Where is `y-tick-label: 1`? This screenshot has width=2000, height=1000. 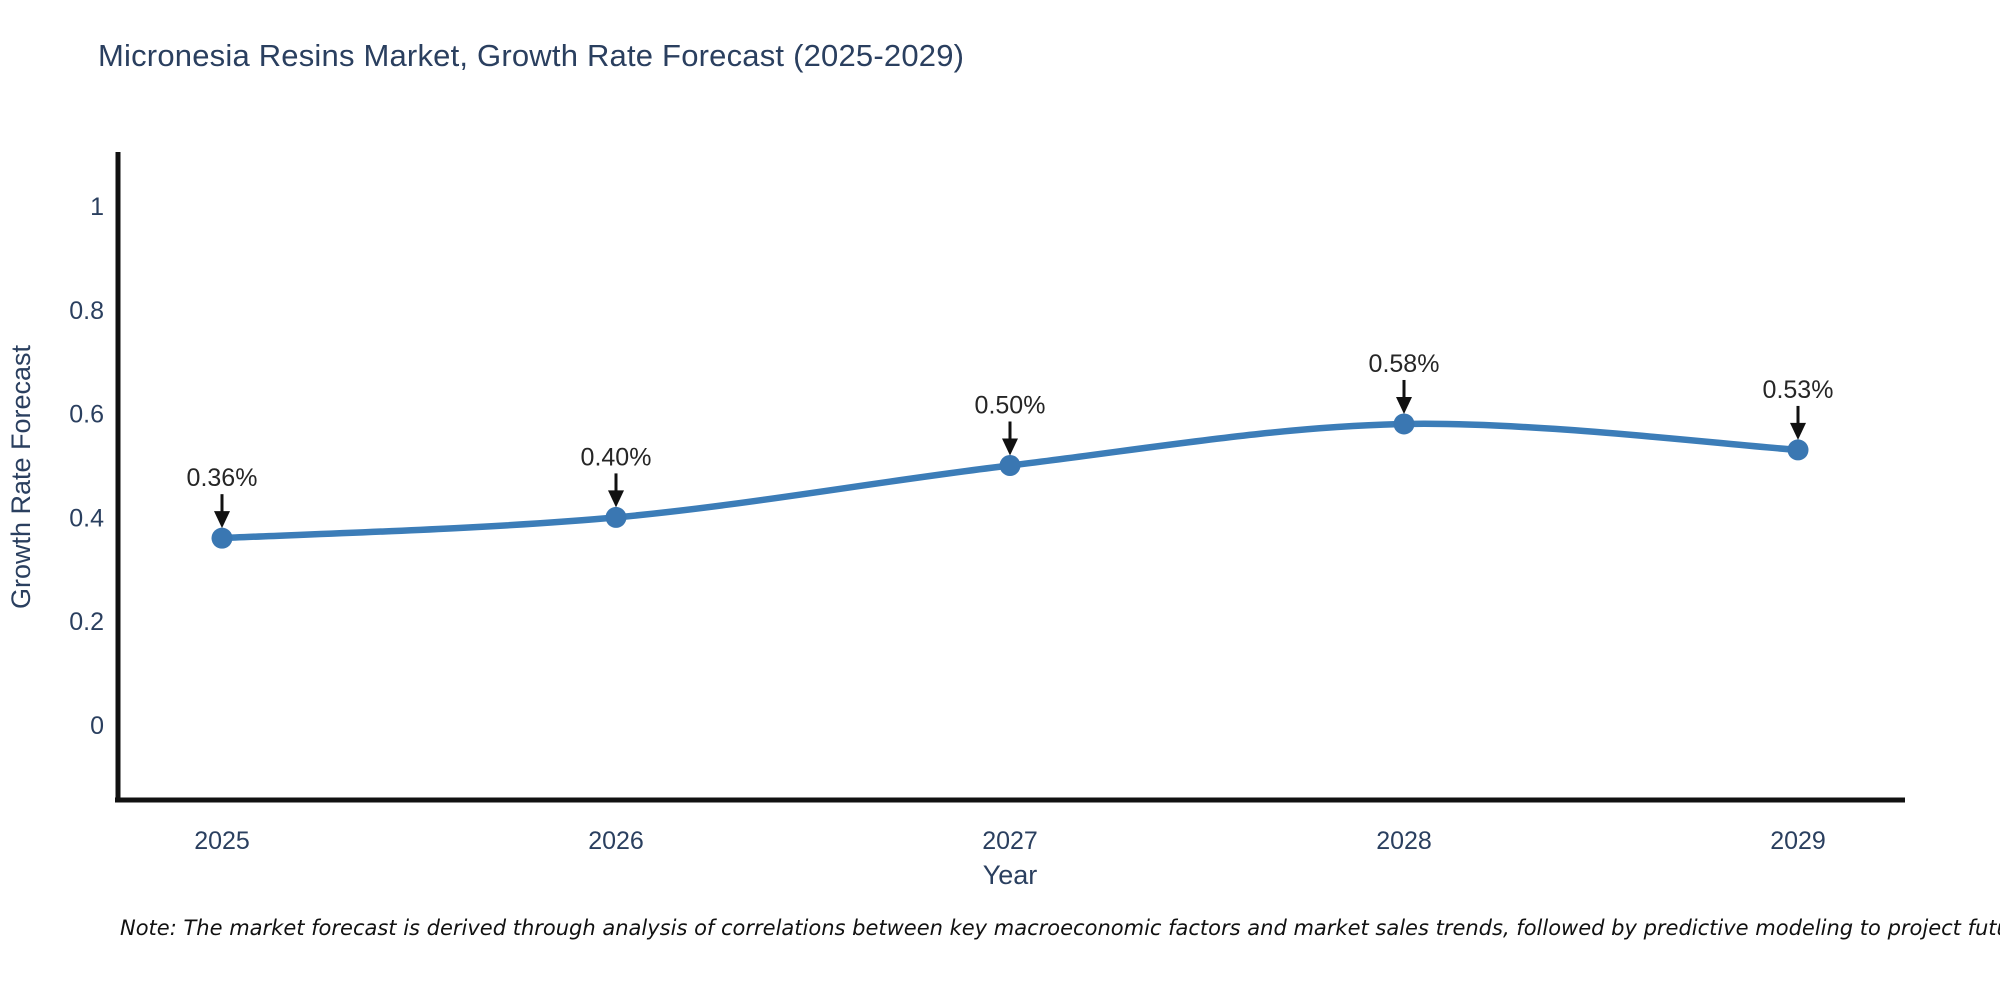 y-tick-label: 1 is located at coordinates (97, 207).